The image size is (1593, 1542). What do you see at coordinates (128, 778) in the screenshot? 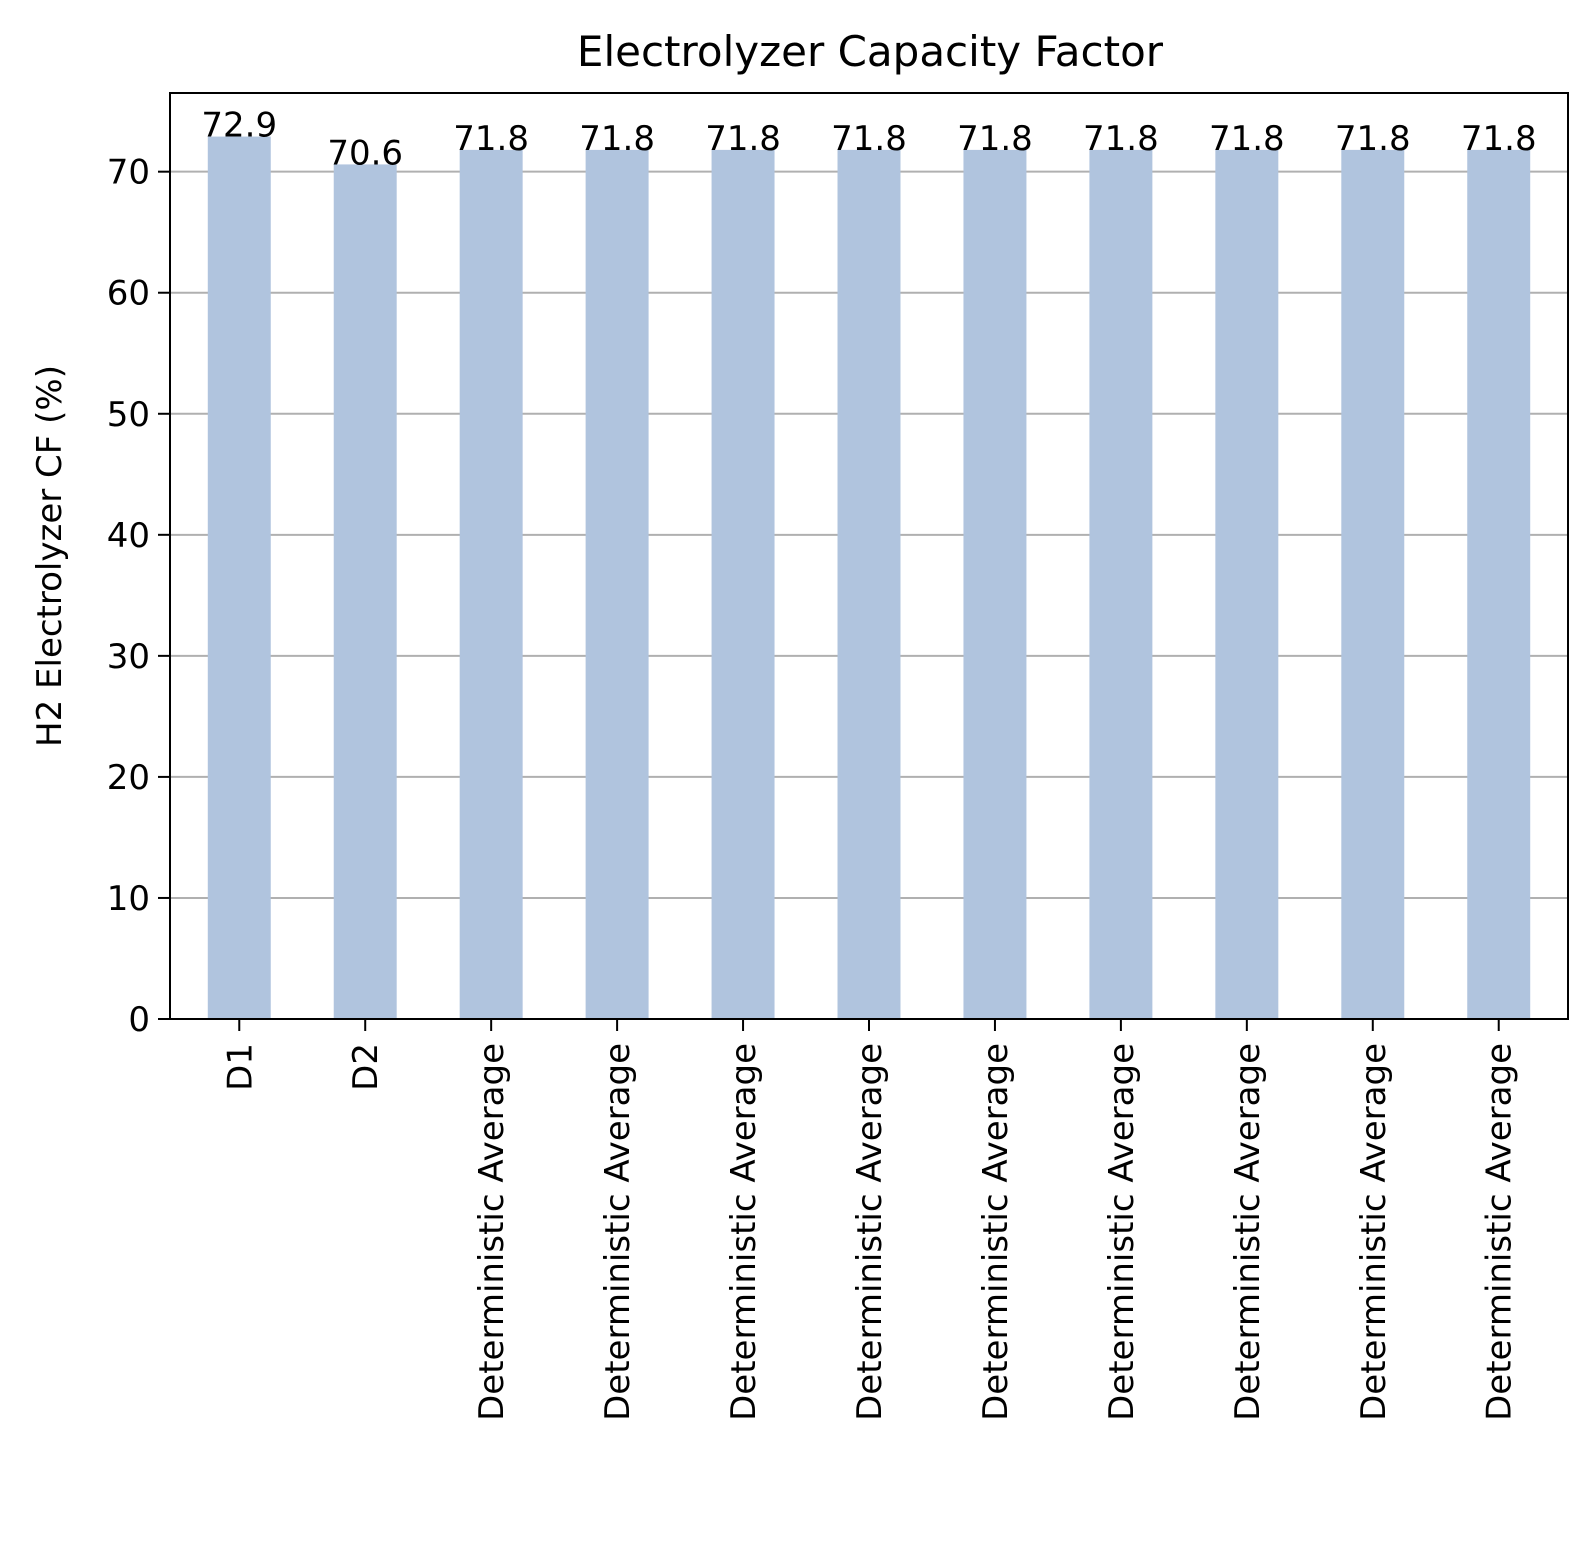
I see `y-tick-label: 20` at bounding box center [128, 778].